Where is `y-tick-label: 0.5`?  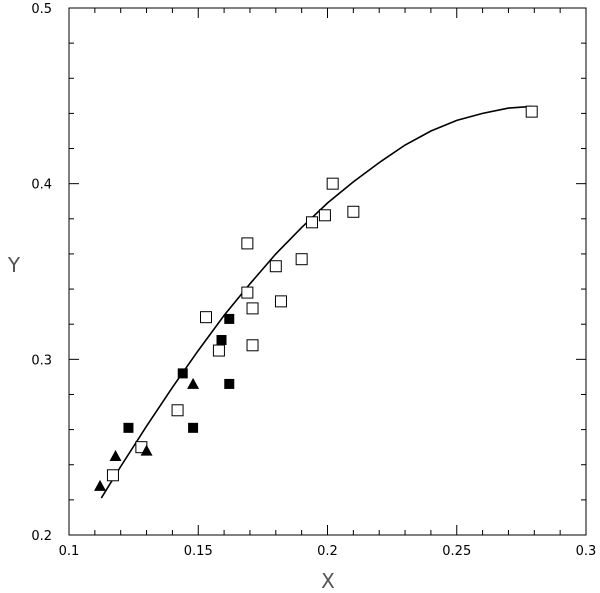
y-tick-label: 0.5 is located at coordinates (41, 9).